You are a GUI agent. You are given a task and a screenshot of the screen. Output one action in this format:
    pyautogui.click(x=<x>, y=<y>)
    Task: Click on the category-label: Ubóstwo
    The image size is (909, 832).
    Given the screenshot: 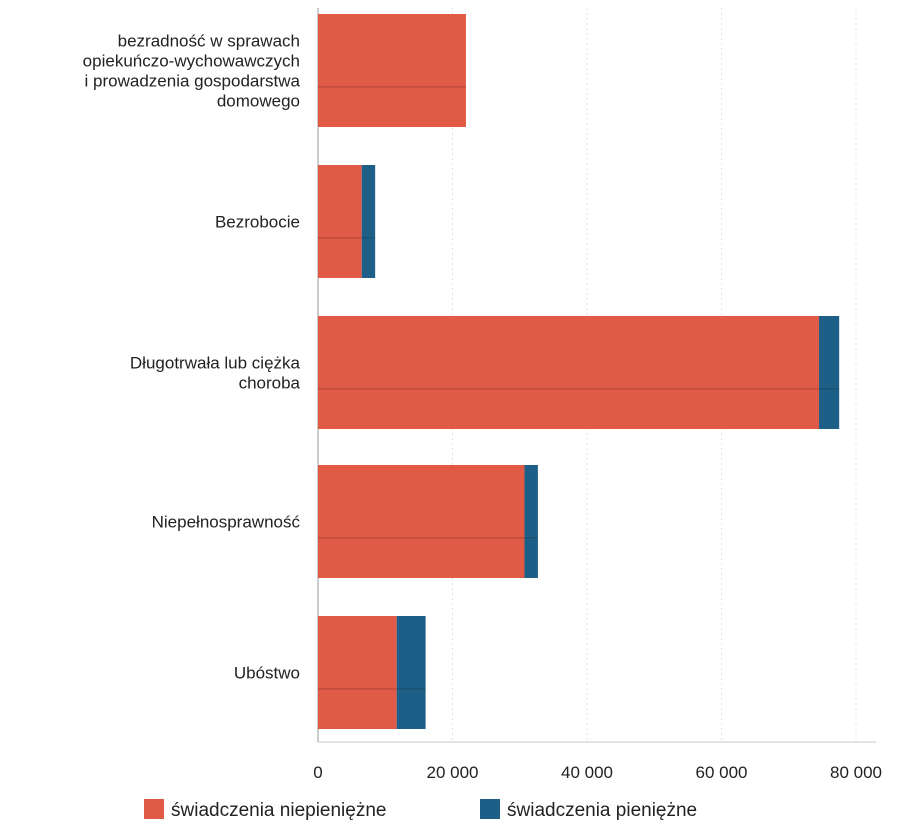 What is the action you would take?
    pyautogui.click(x=267, y=673)
    